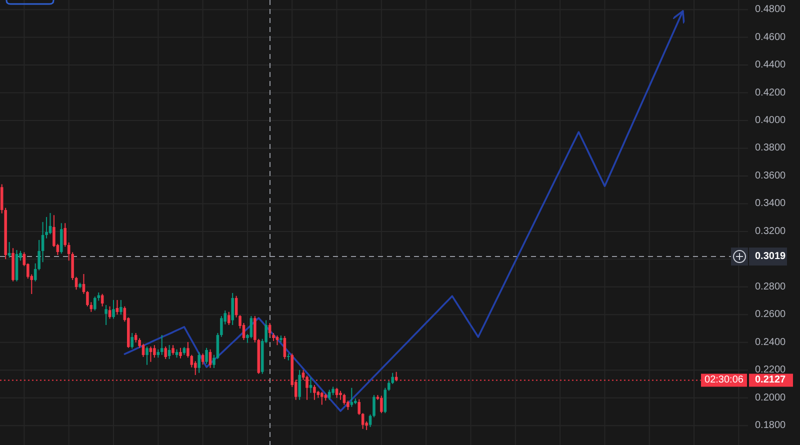 The height and width of the screenshot is (445, 800). What do you see at coordinates (770, 342) in the screenshot?
I see `y-tick-label: 0.2400` at bounding box center [770, 342].